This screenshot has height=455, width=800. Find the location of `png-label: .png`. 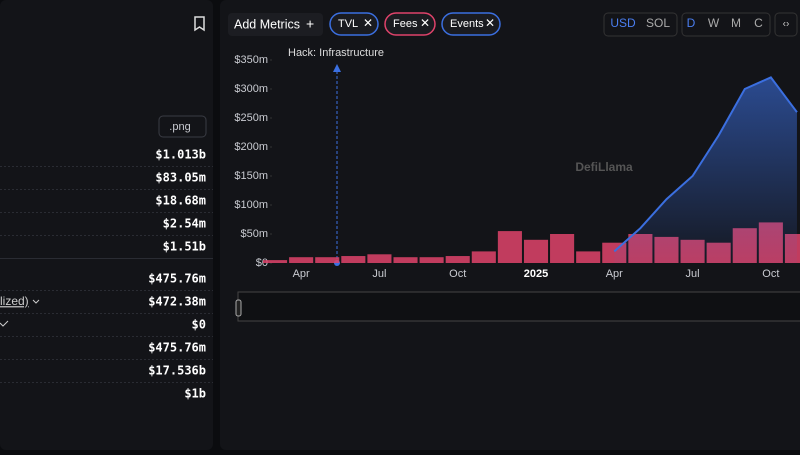

png-label: .png is located at coordinates (179, 127).